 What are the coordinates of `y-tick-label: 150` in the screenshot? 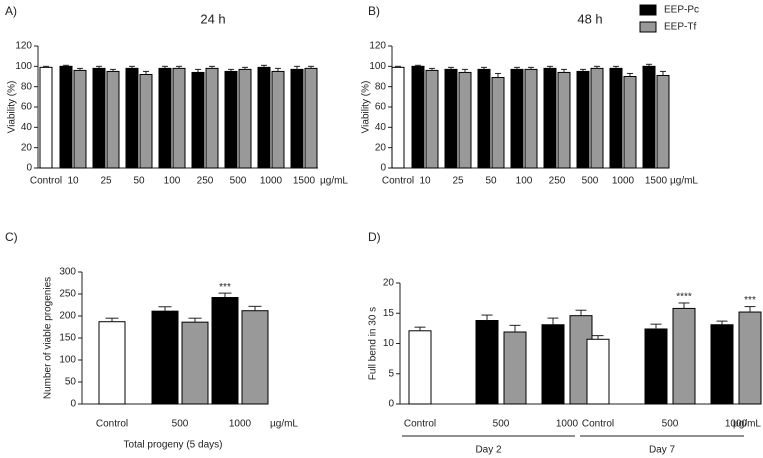 It's located at (67, 338).